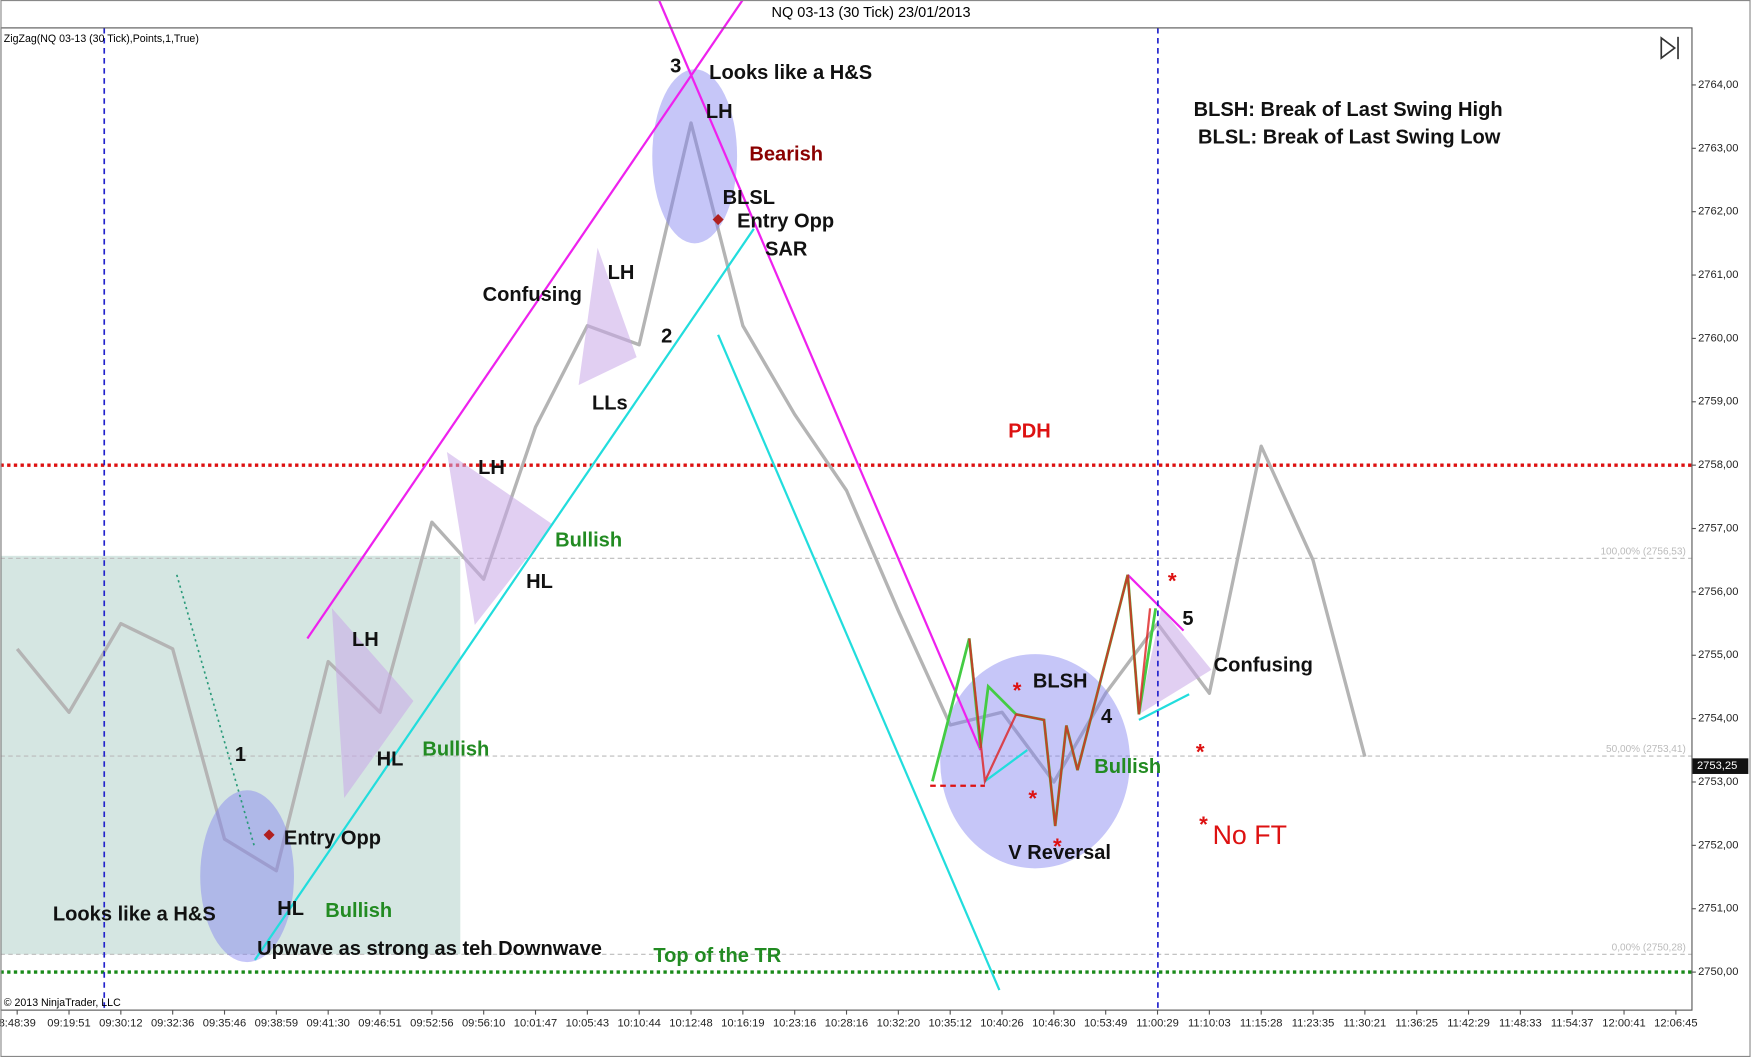  I want to click on annotation: BLSL: Break of Last Swing Low, so click(1349, 138).